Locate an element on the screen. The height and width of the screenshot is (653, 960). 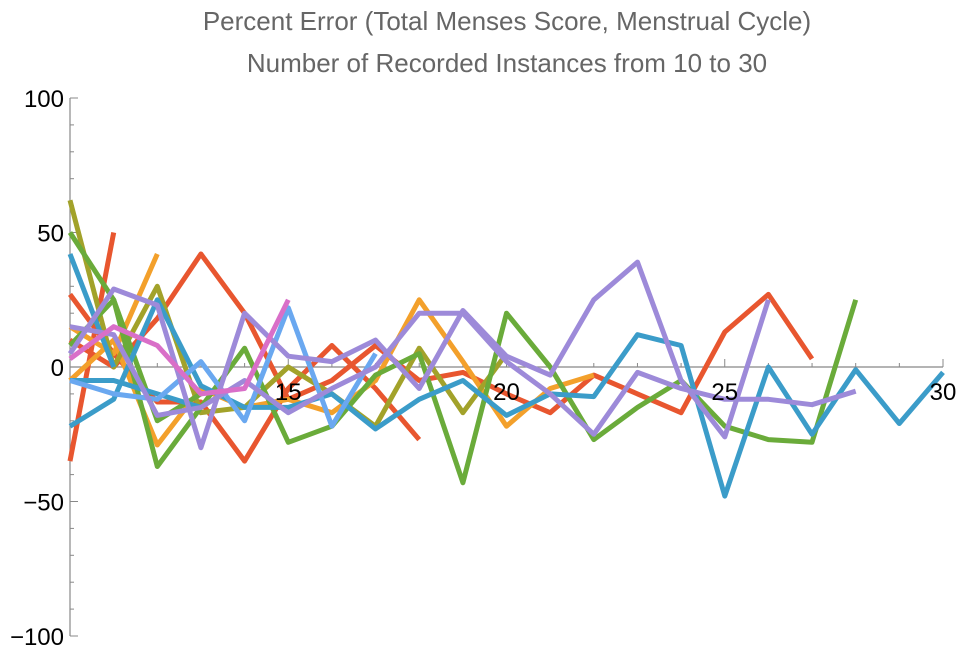
x-tick-label: 20 is located at coordinates (506, 392).